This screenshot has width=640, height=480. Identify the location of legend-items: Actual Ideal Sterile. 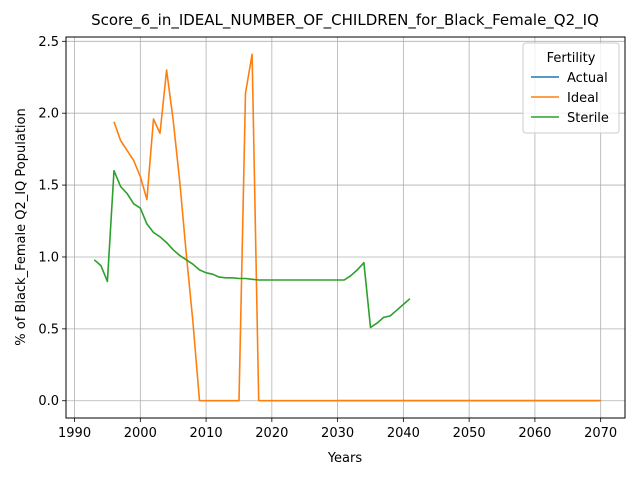
(570, 98).